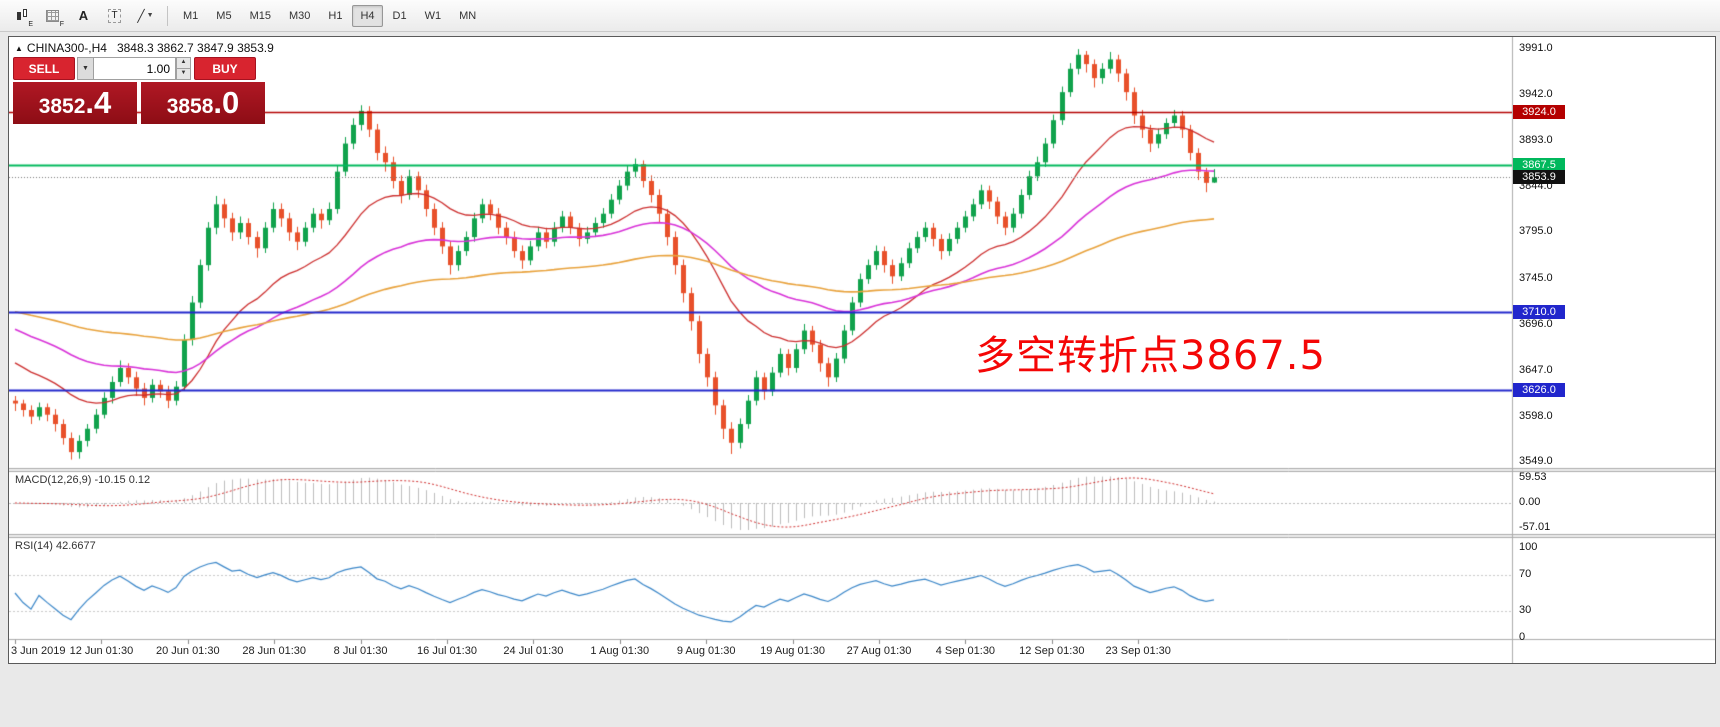 The height and width of the screenshot is (727, 1720). I want to click on date-label: 1 Aug 01:30, so click(620, 651).